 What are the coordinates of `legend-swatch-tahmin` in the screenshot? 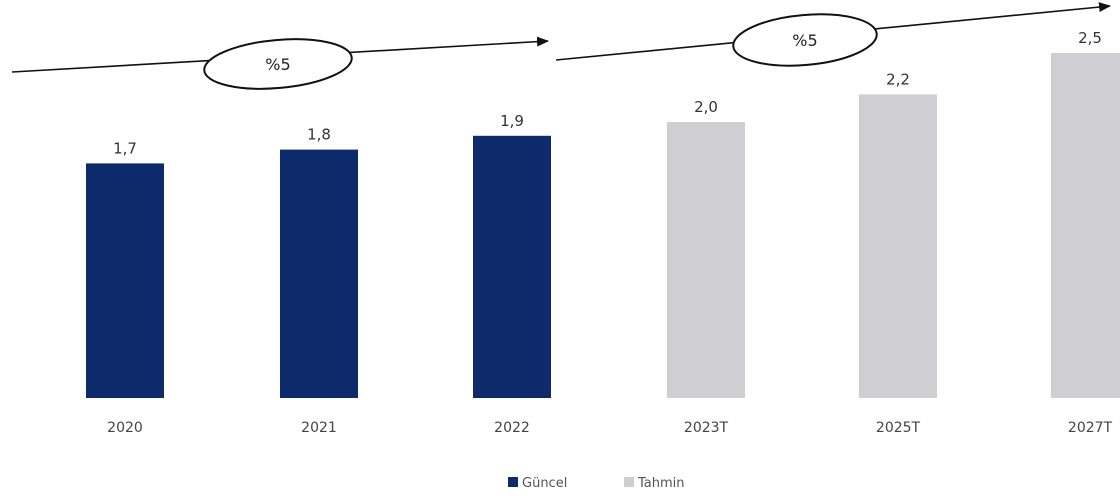 It's located at (629, 482).